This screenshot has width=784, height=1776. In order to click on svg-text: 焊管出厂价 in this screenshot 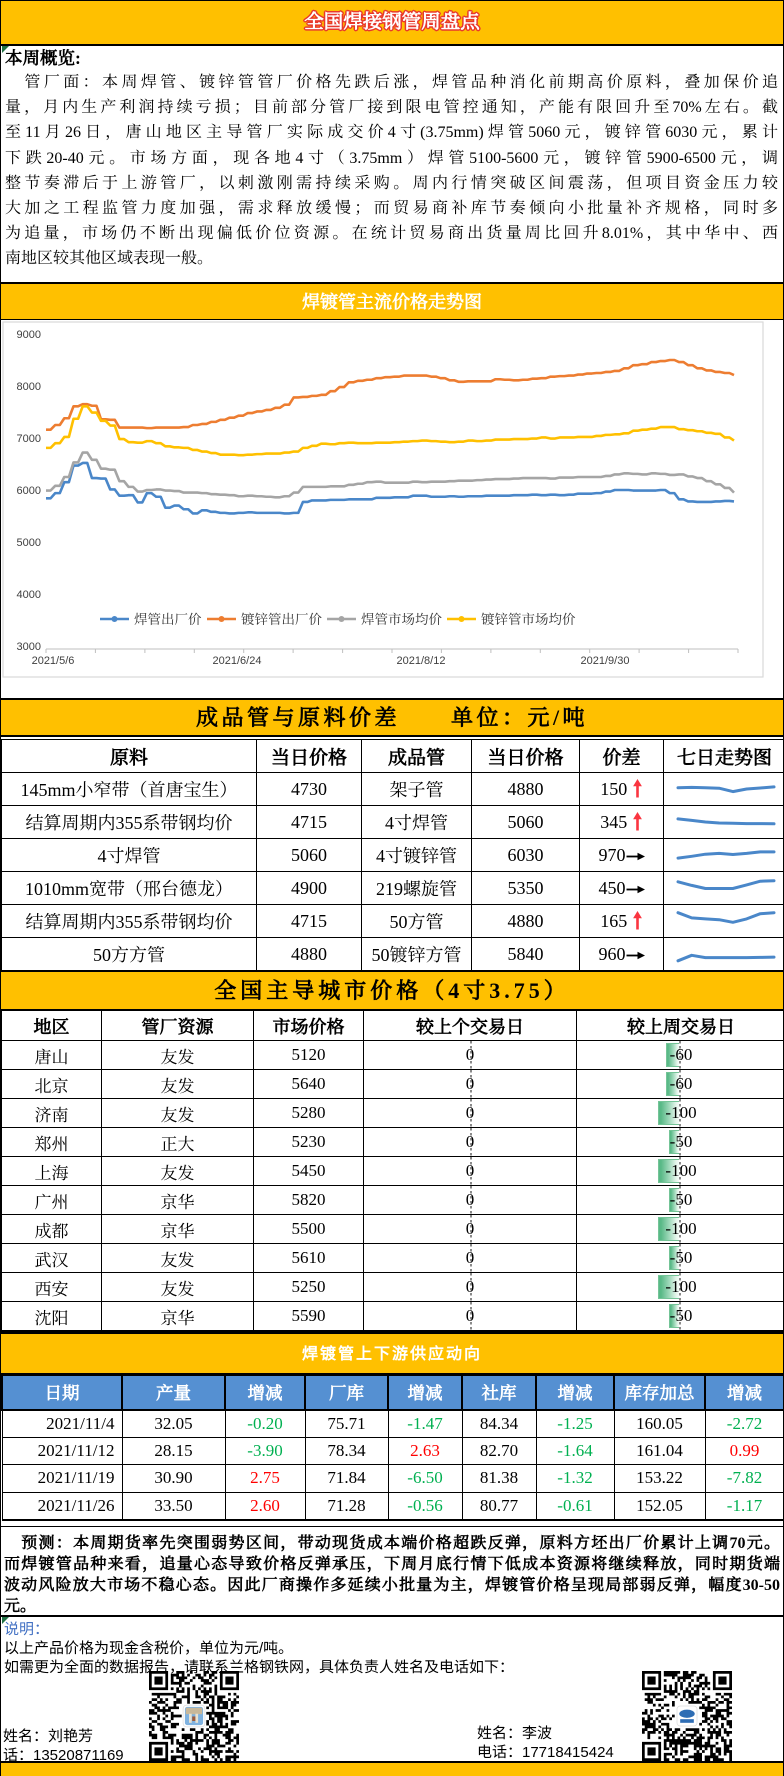, I will do `click(168, 619)`.